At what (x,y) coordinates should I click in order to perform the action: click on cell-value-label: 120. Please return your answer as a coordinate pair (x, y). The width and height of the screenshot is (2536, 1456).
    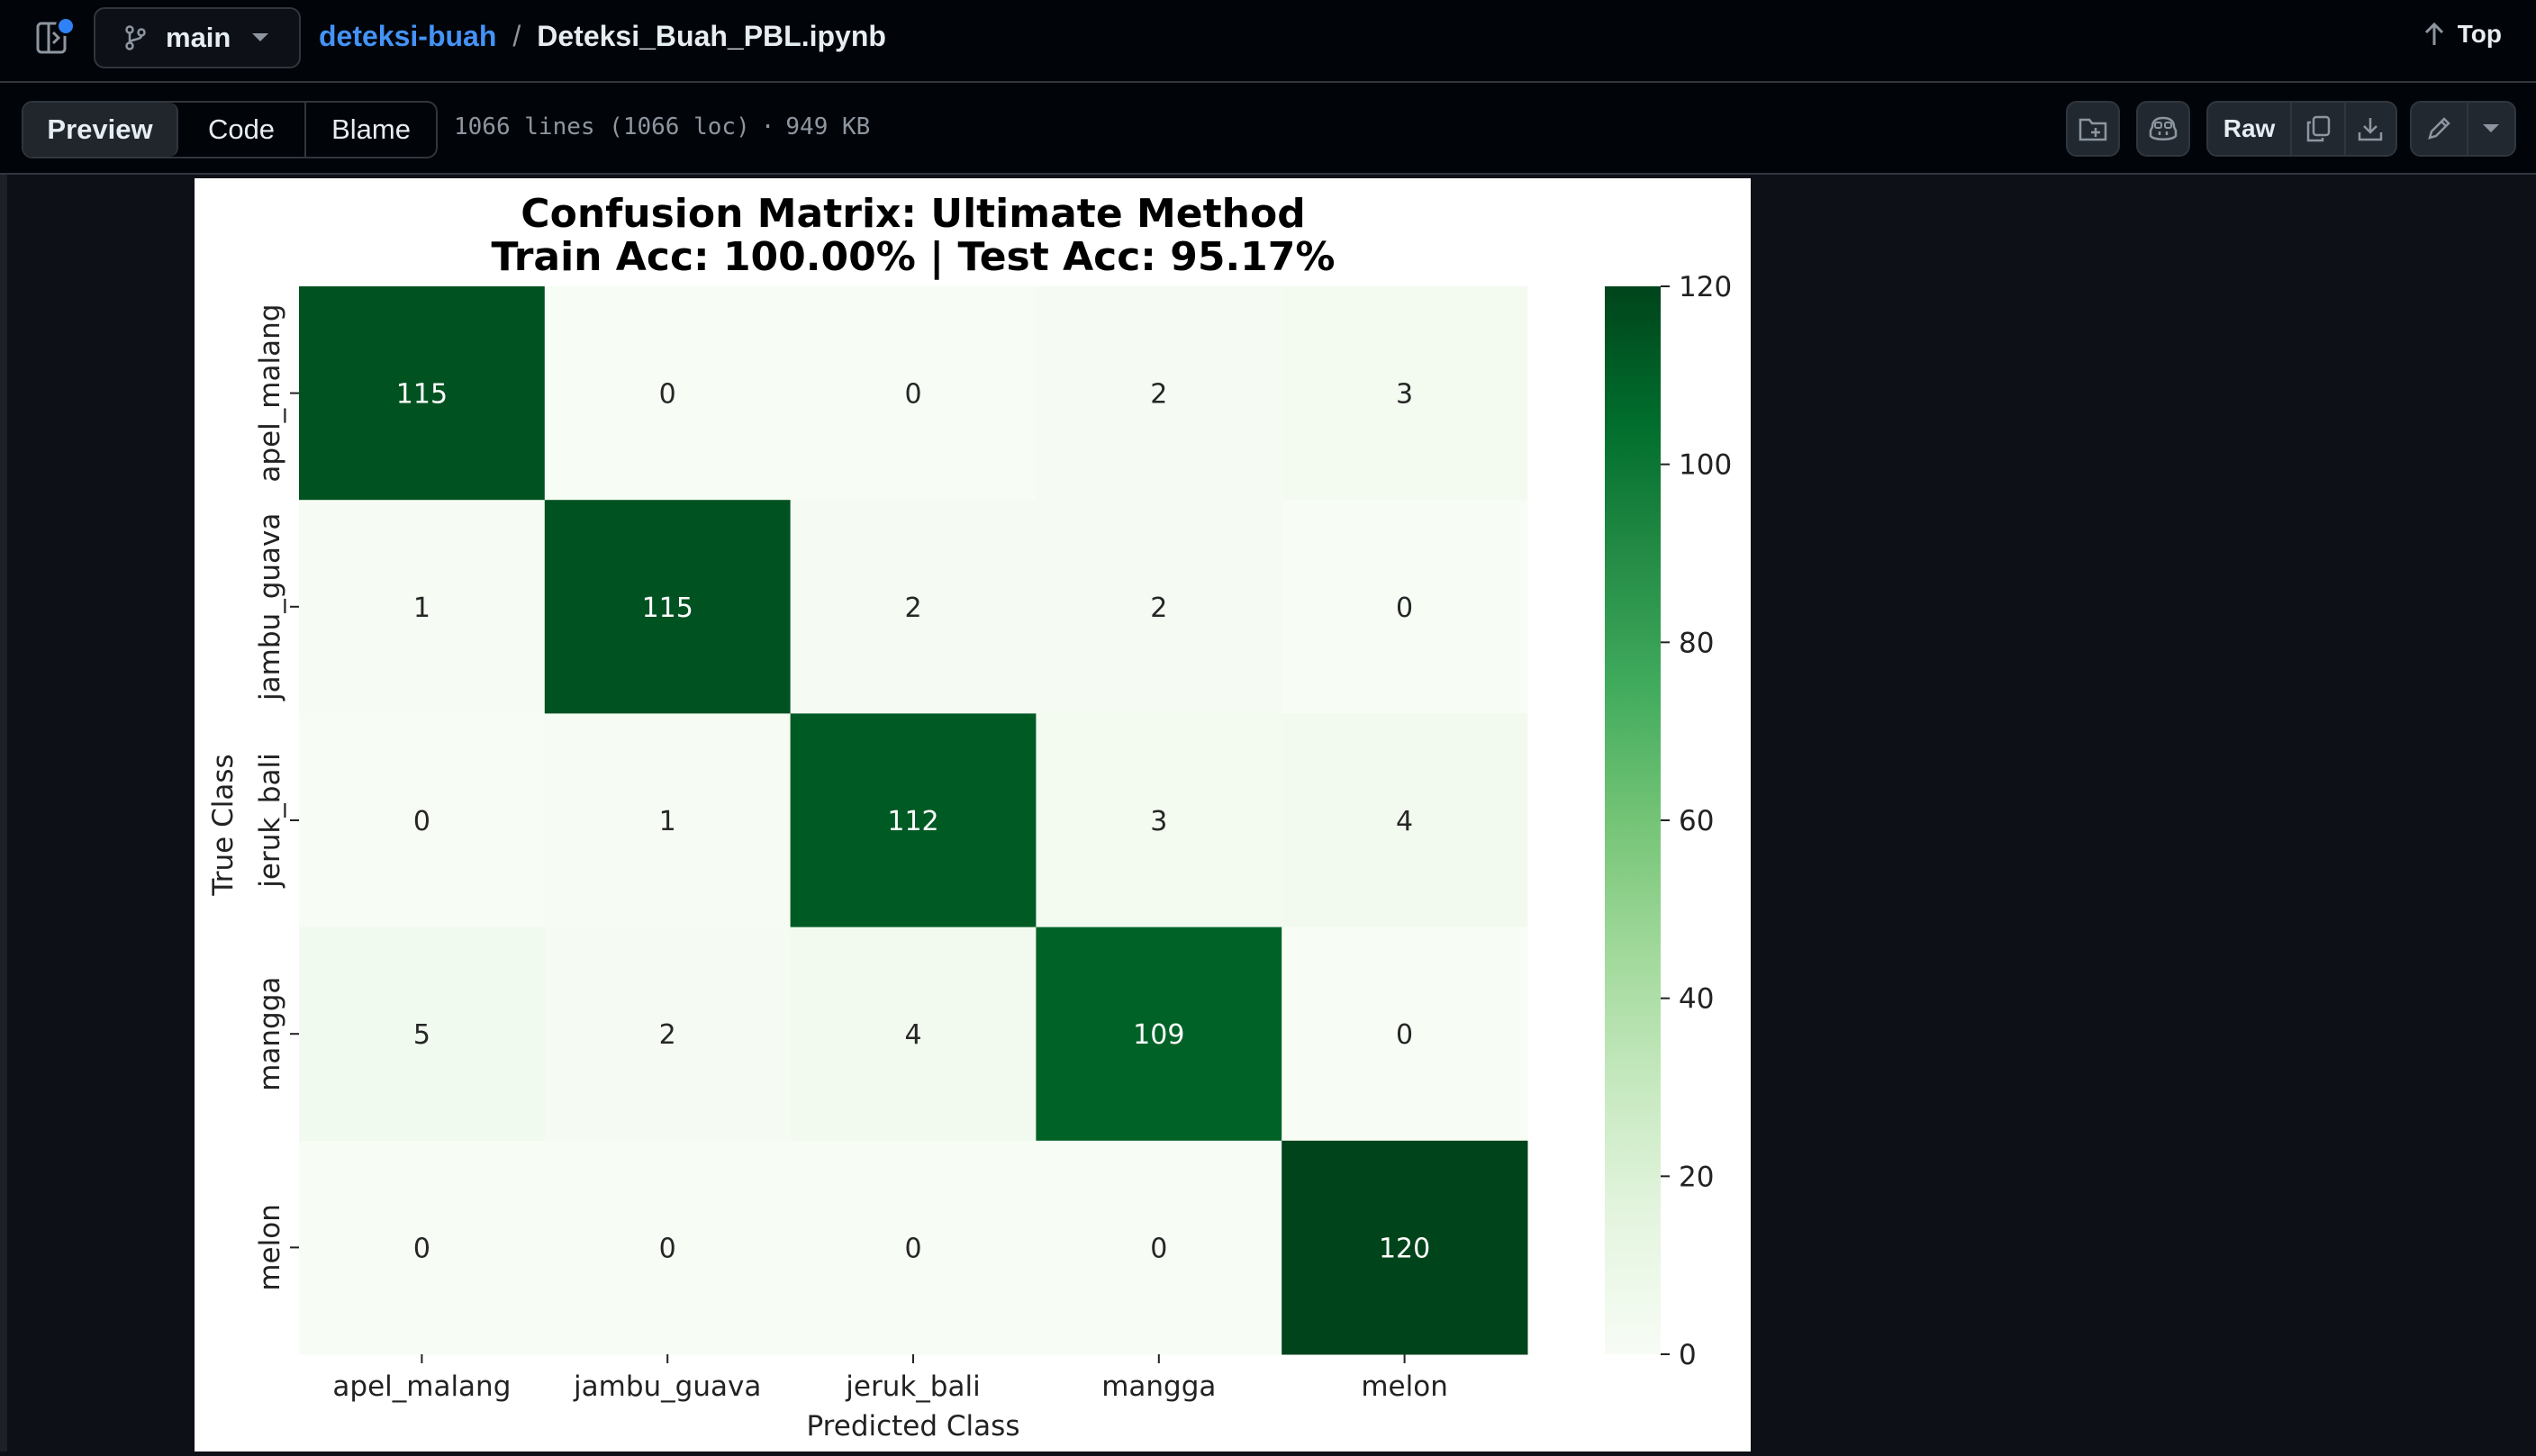
    Looking at the image, I should click on (1404, 1249).